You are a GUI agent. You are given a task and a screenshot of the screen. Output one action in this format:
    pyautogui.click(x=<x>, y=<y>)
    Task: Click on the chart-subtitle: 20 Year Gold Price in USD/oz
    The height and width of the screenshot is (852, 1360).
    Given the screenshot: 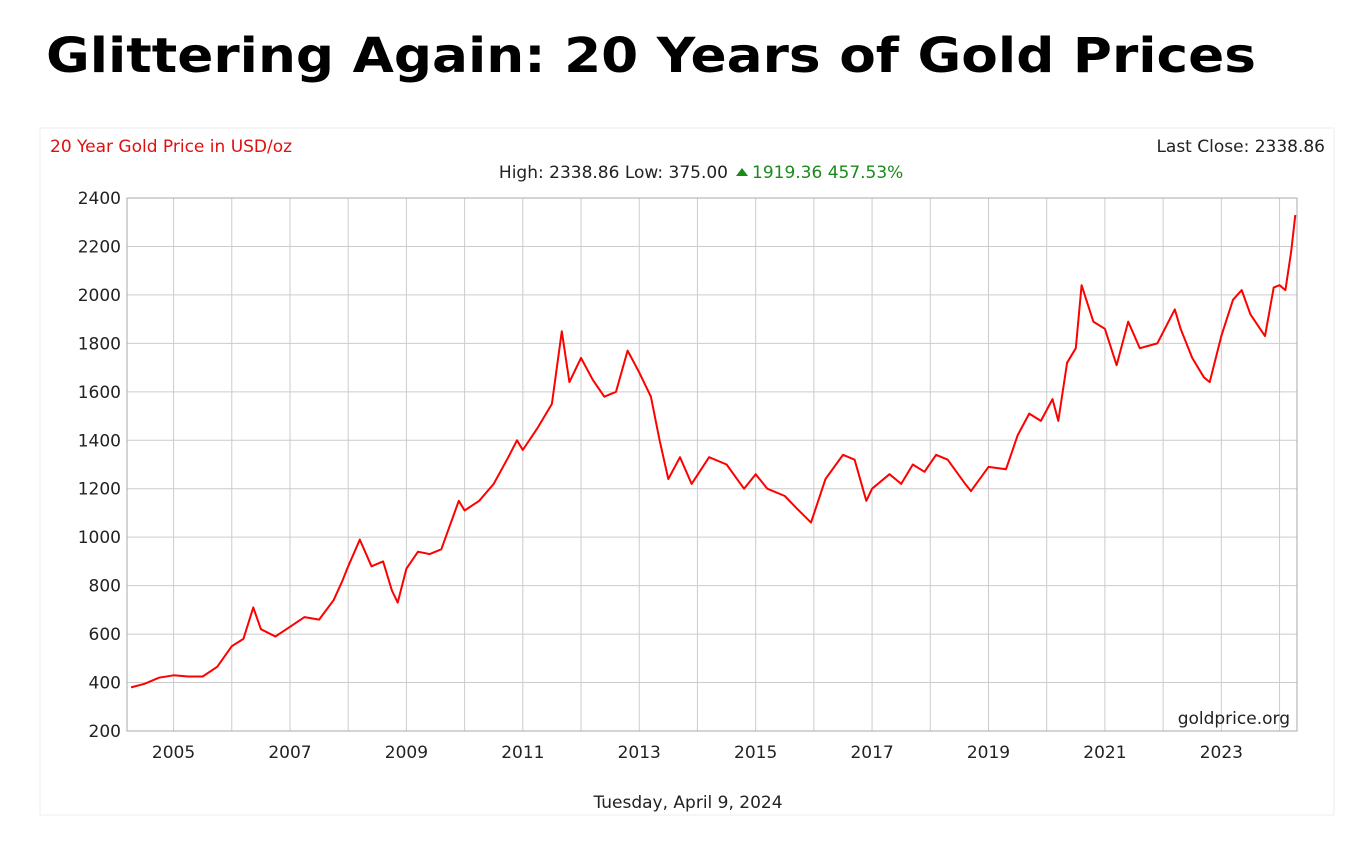 What is the action you would take?
    pyautogui.click(x=171, y=147)
    